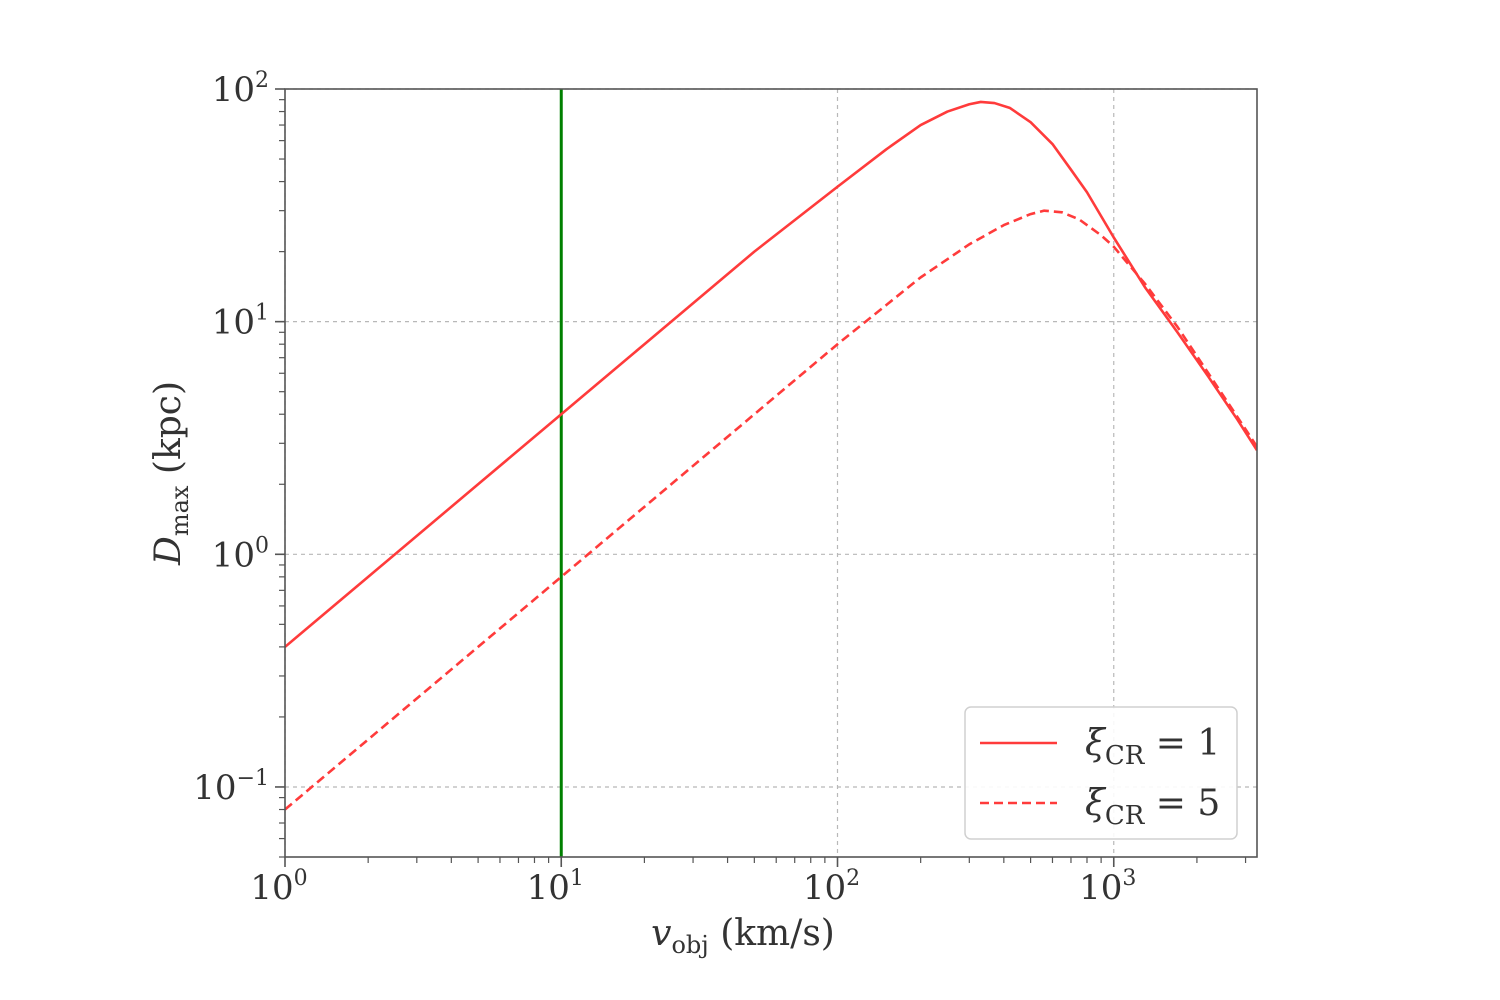 This screenshot has width=1500, height=1000. Describe the element at coordinates (231, 787) in the screenshot. I see `y-tick-label: 10⁻¹` at that location.